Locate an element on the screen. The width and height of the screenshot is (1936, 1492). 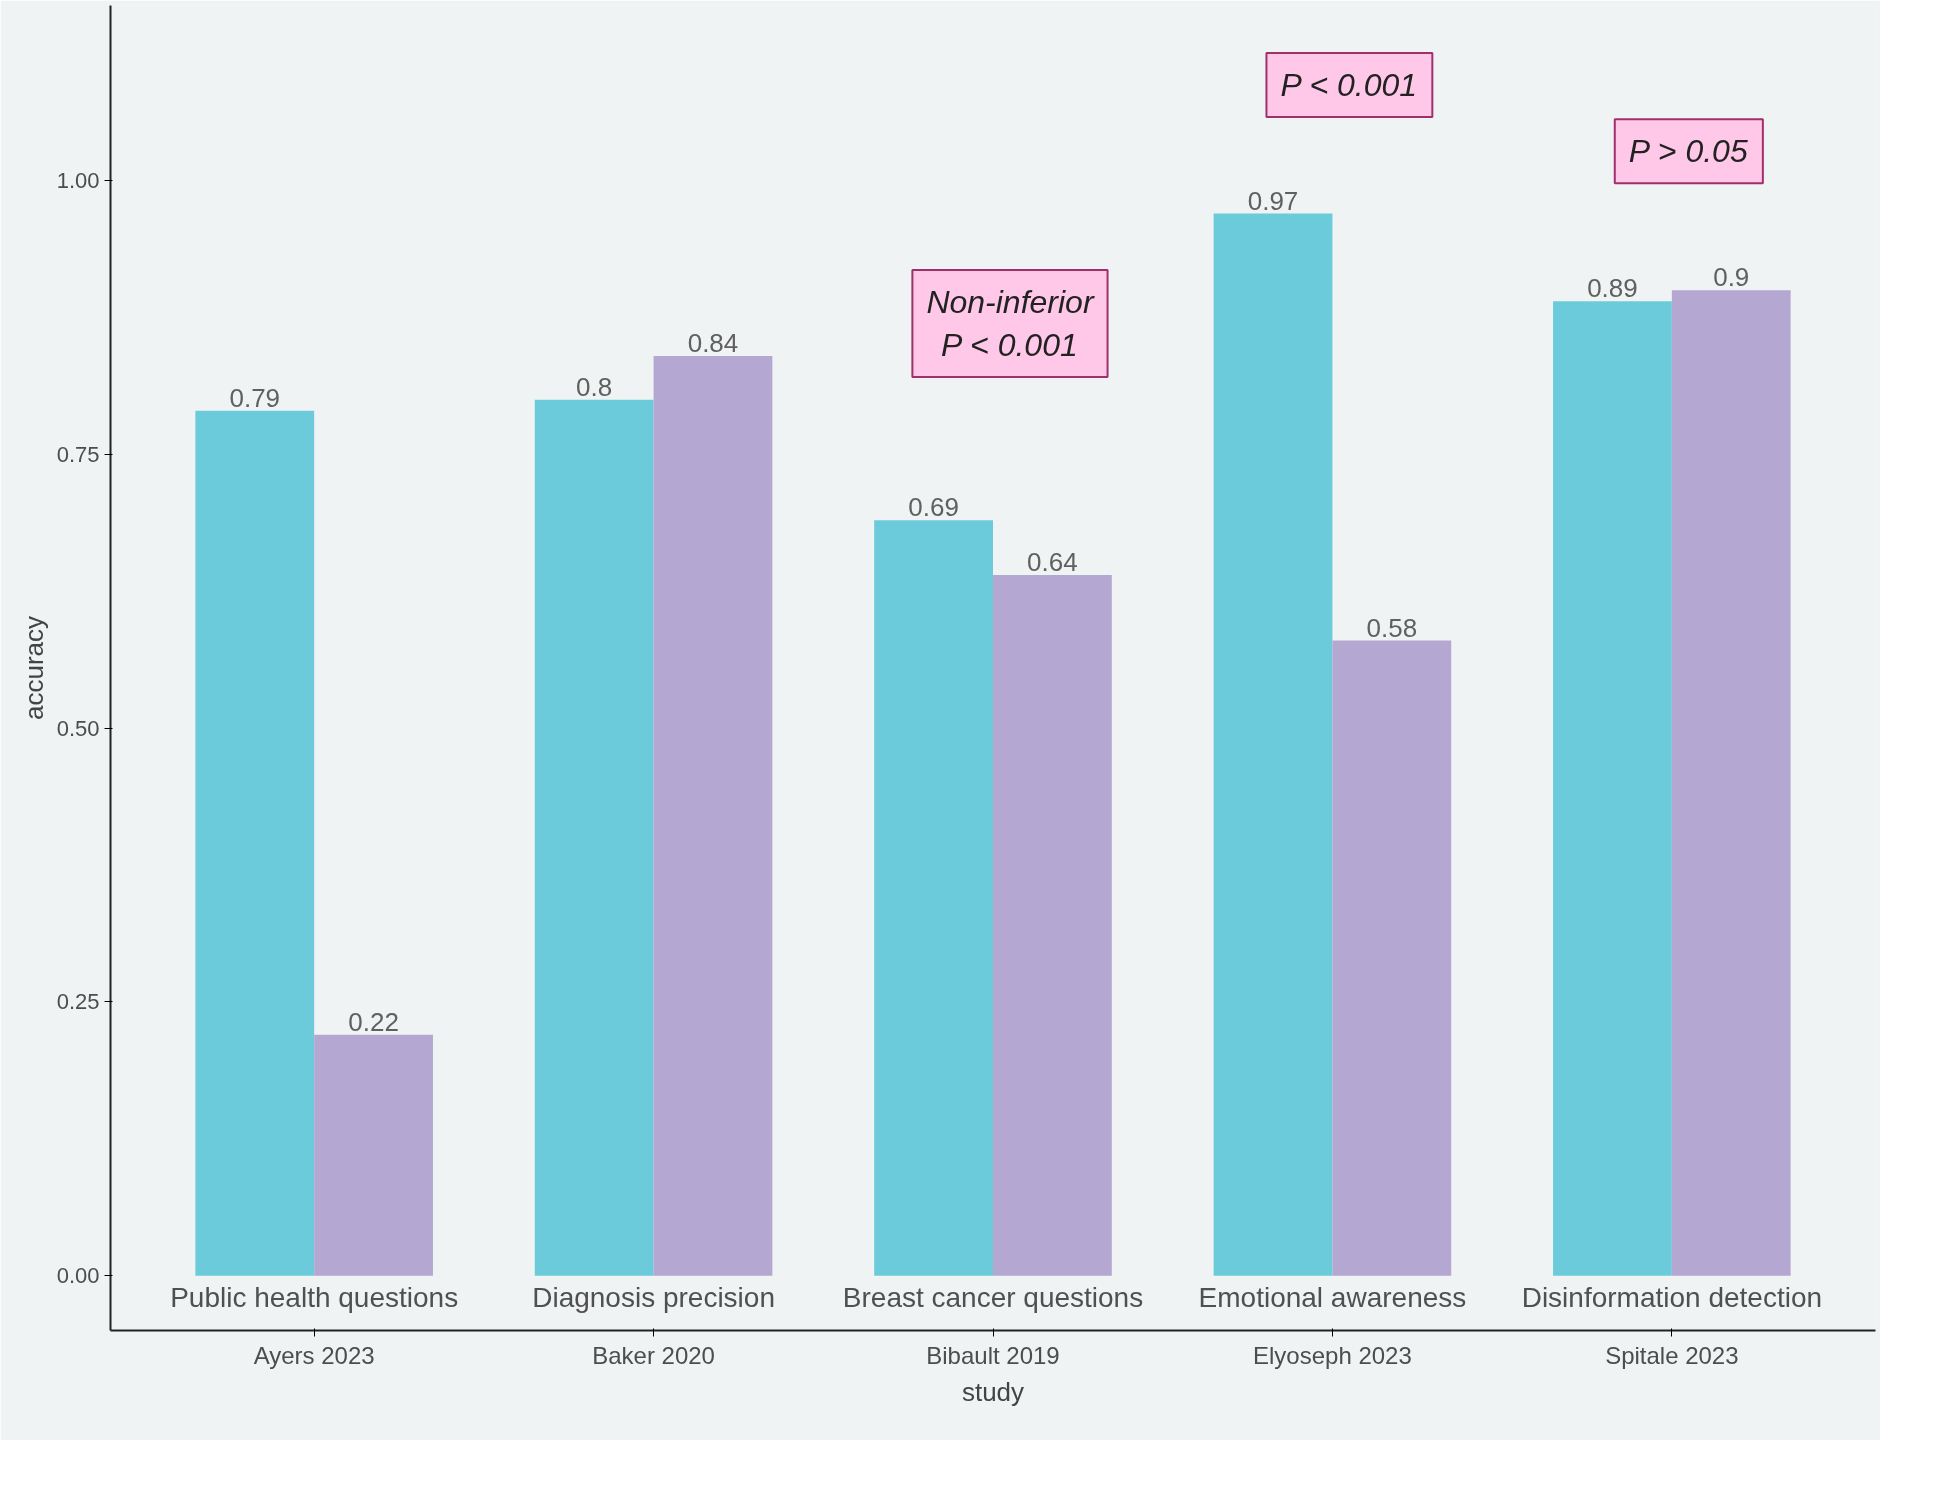
data-label: 0.9 is located at coordinates (1731, 277).